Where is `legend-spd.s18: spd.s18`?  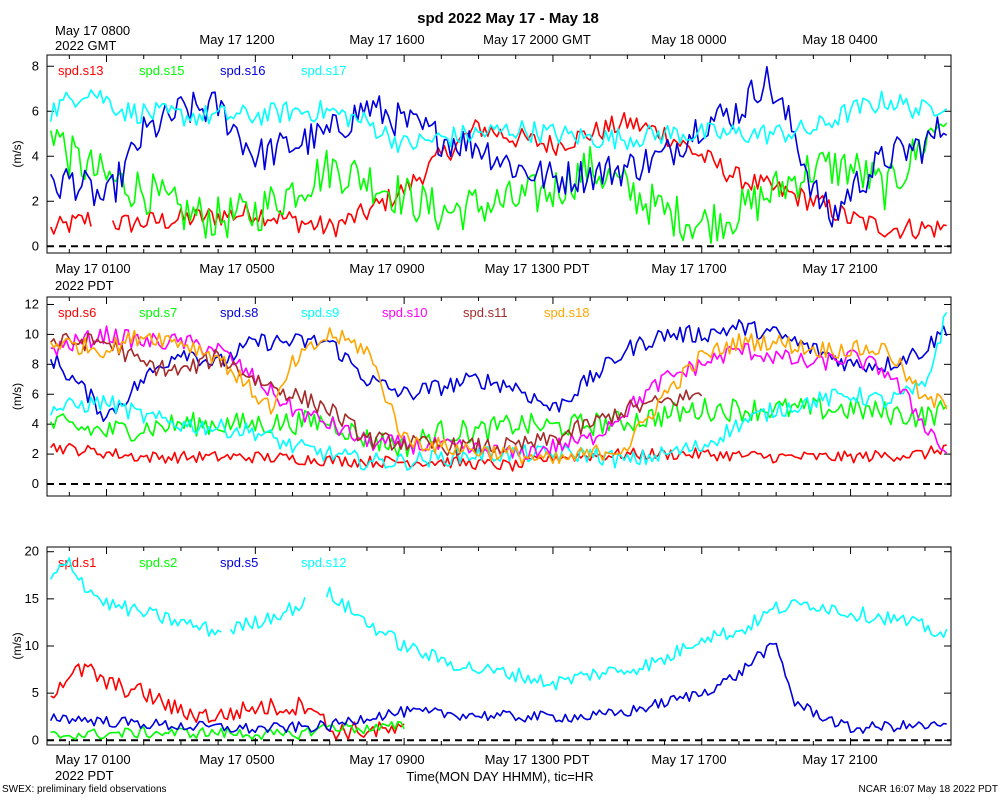 legend-spd.s18: spd.s18 is located at coordinates (567, 312).